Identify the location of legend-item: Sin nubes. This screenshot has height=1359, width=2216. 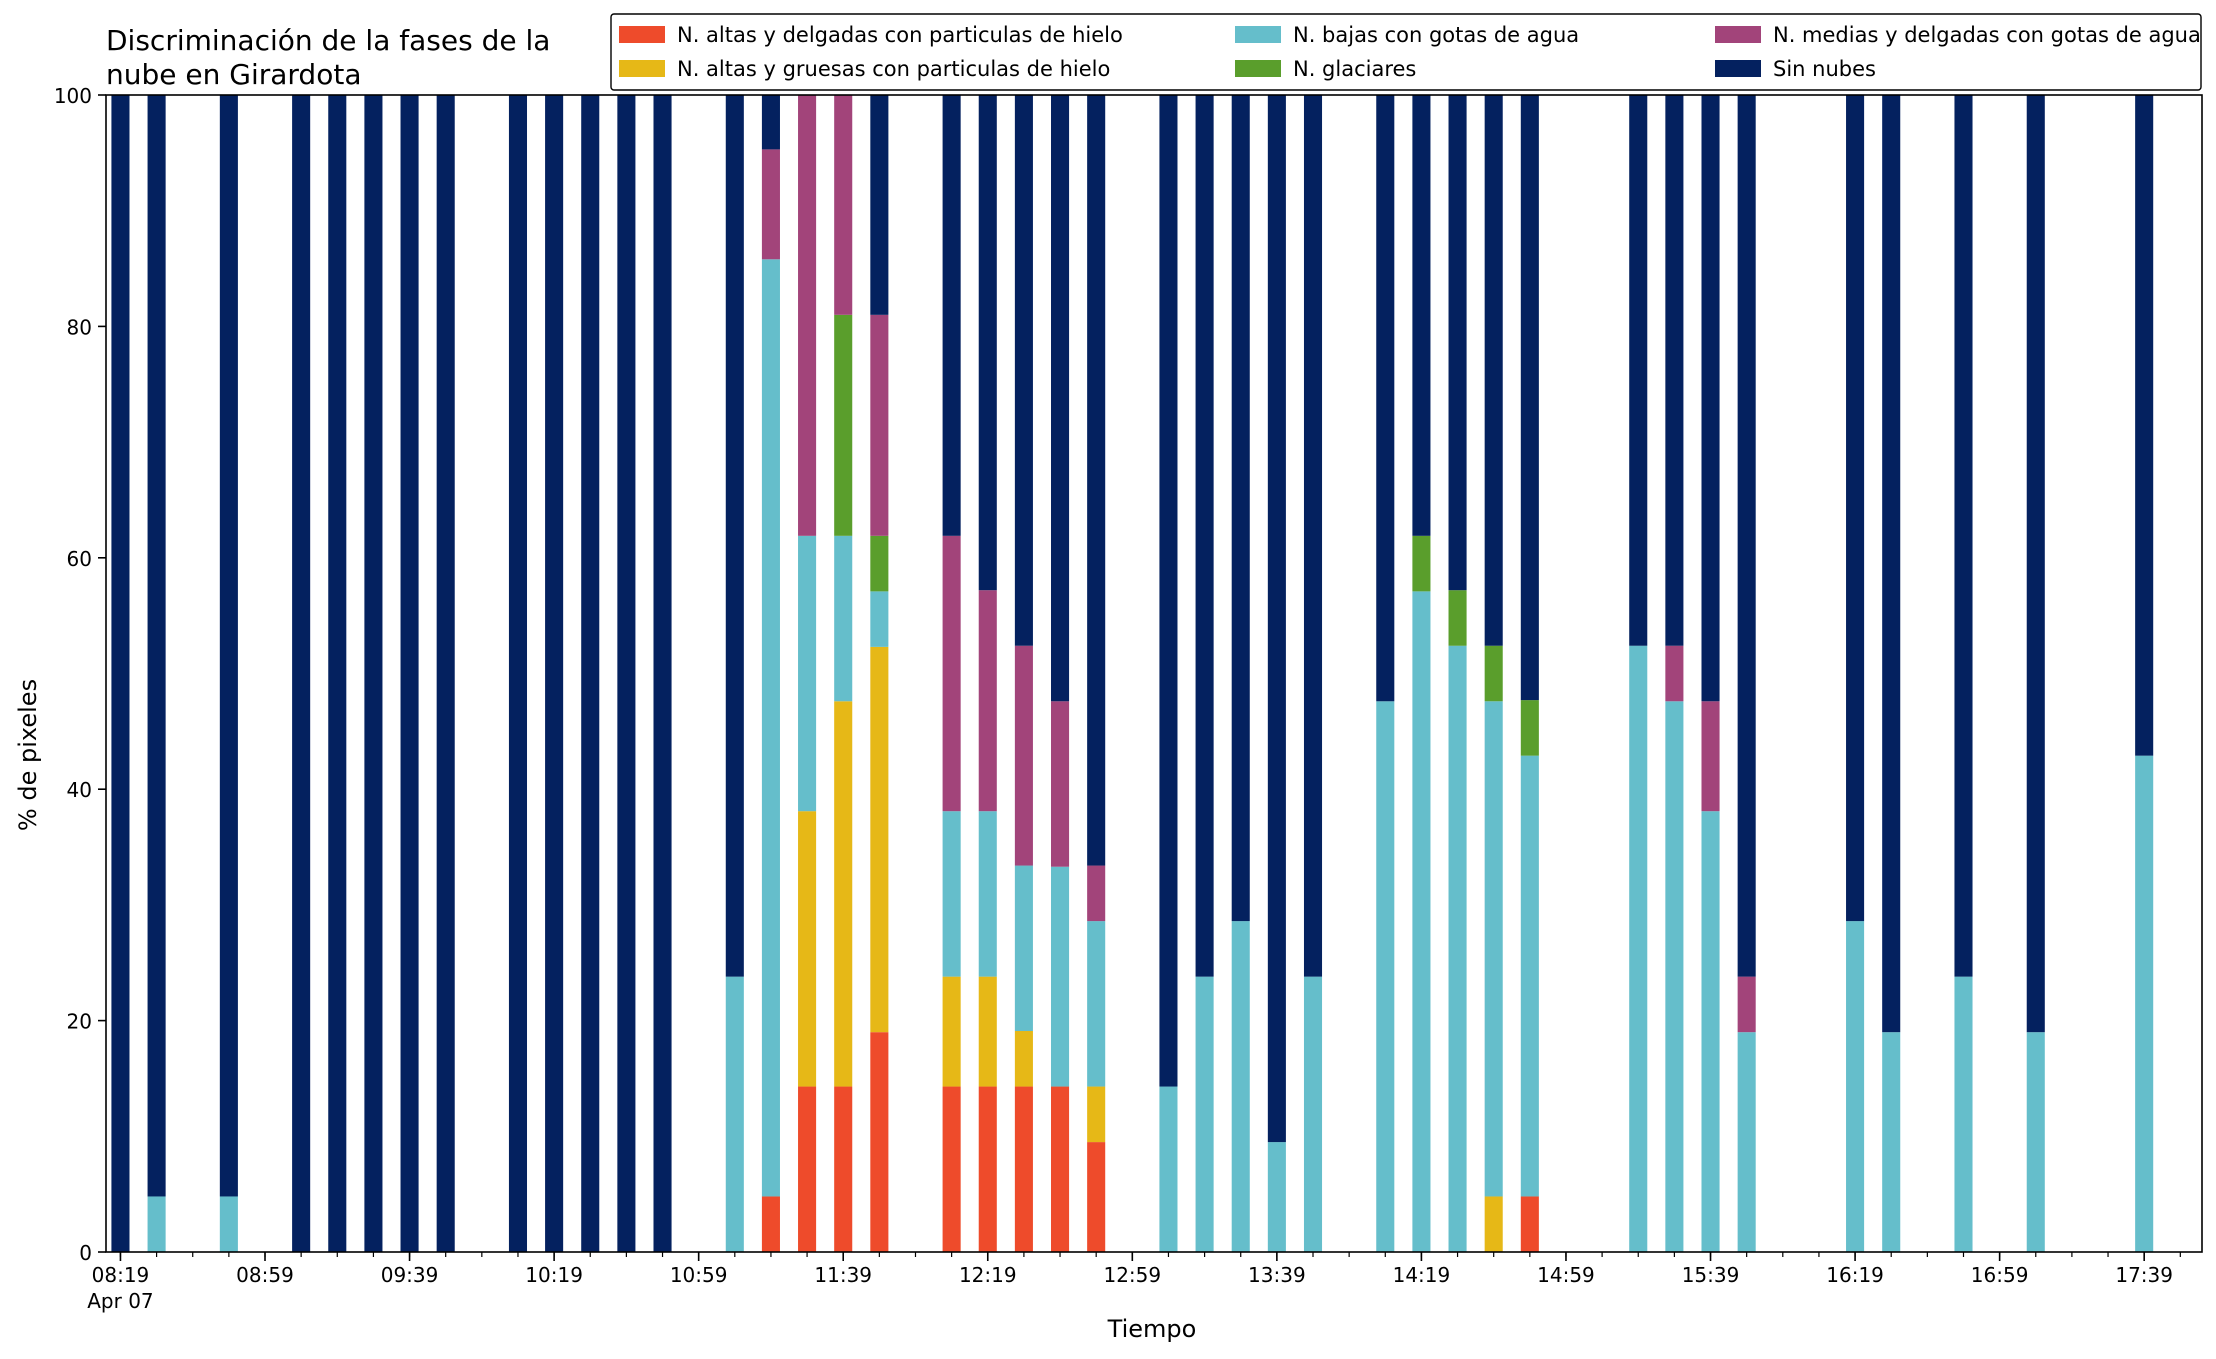
(1795, 69).